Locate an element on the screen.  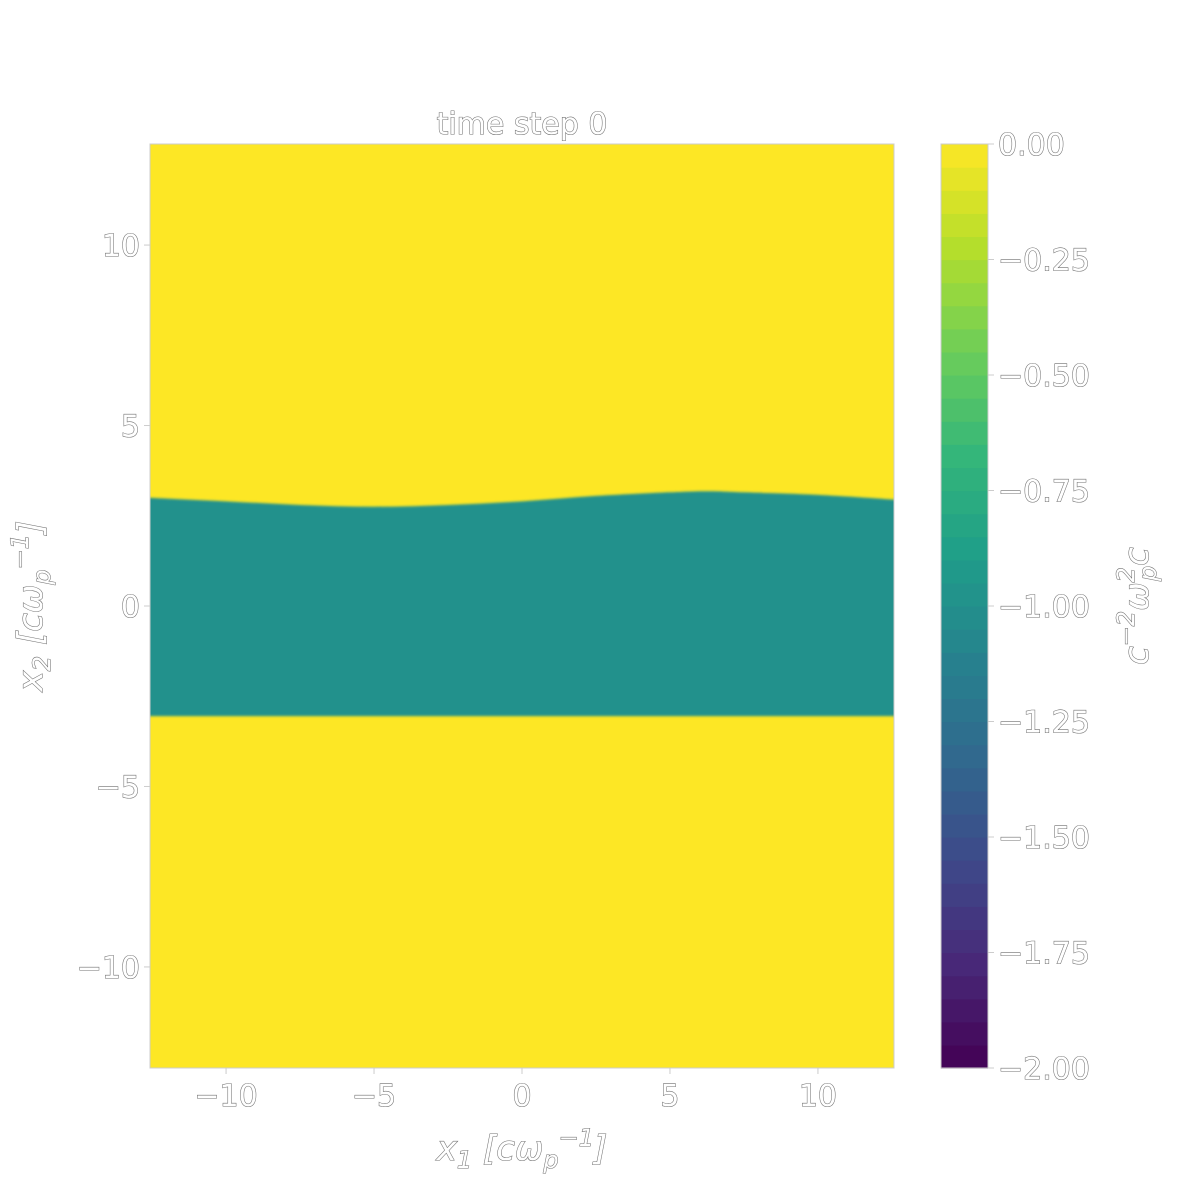
y-axis-ticks: 10 5 0 −5 −10 is located at coordinates (113, 607).